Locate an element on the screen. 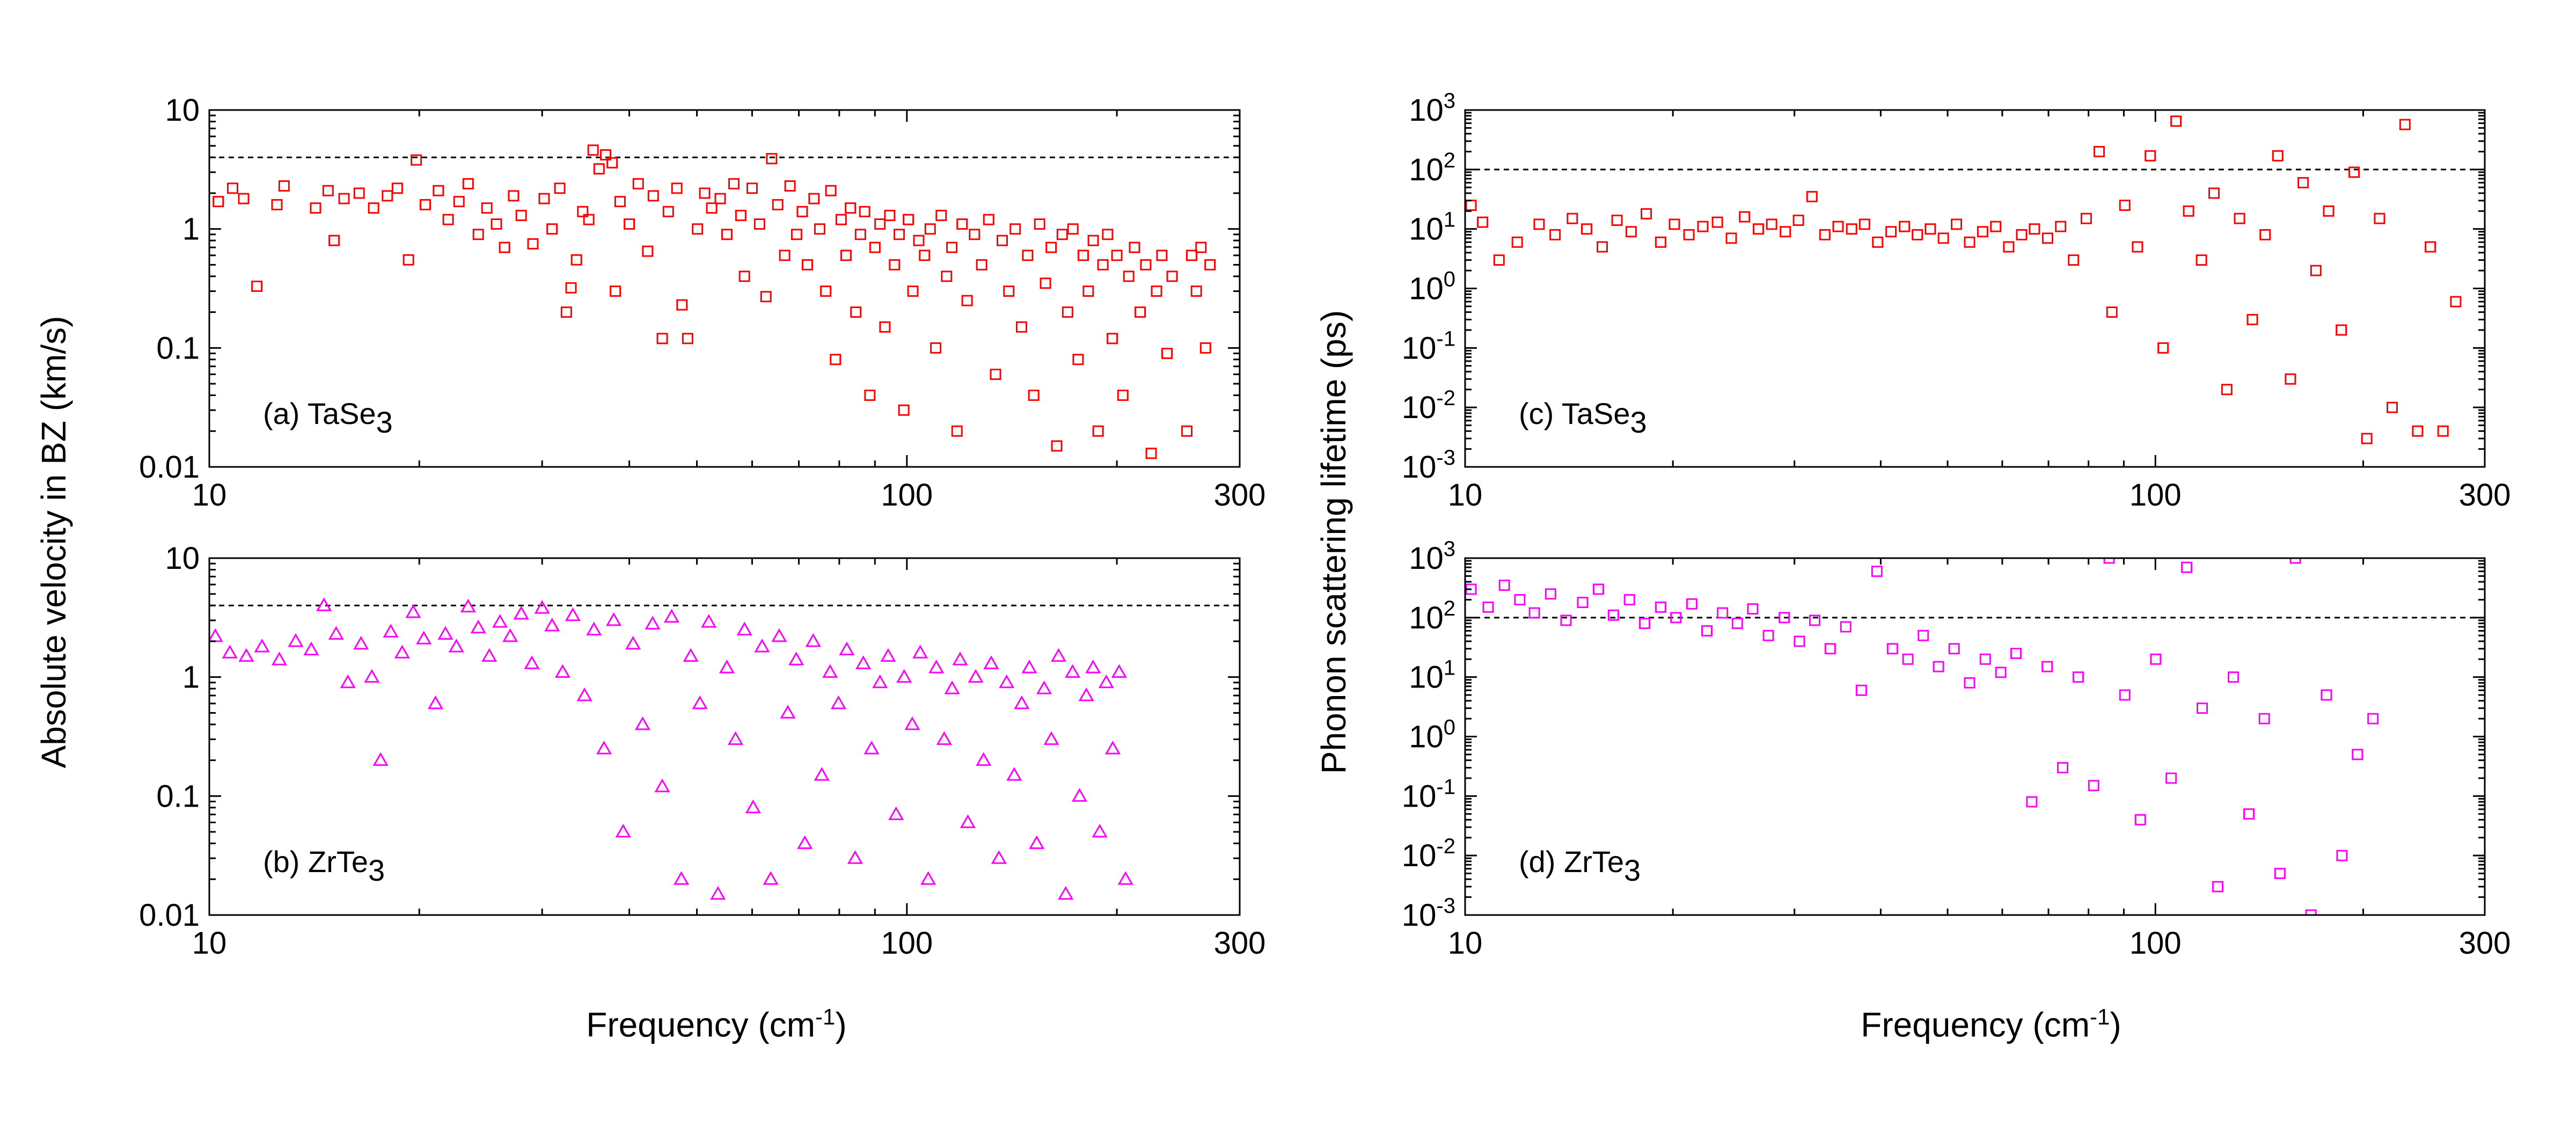  left-x-label-text: Frequency (cm is located at coordinates (701, 1024).